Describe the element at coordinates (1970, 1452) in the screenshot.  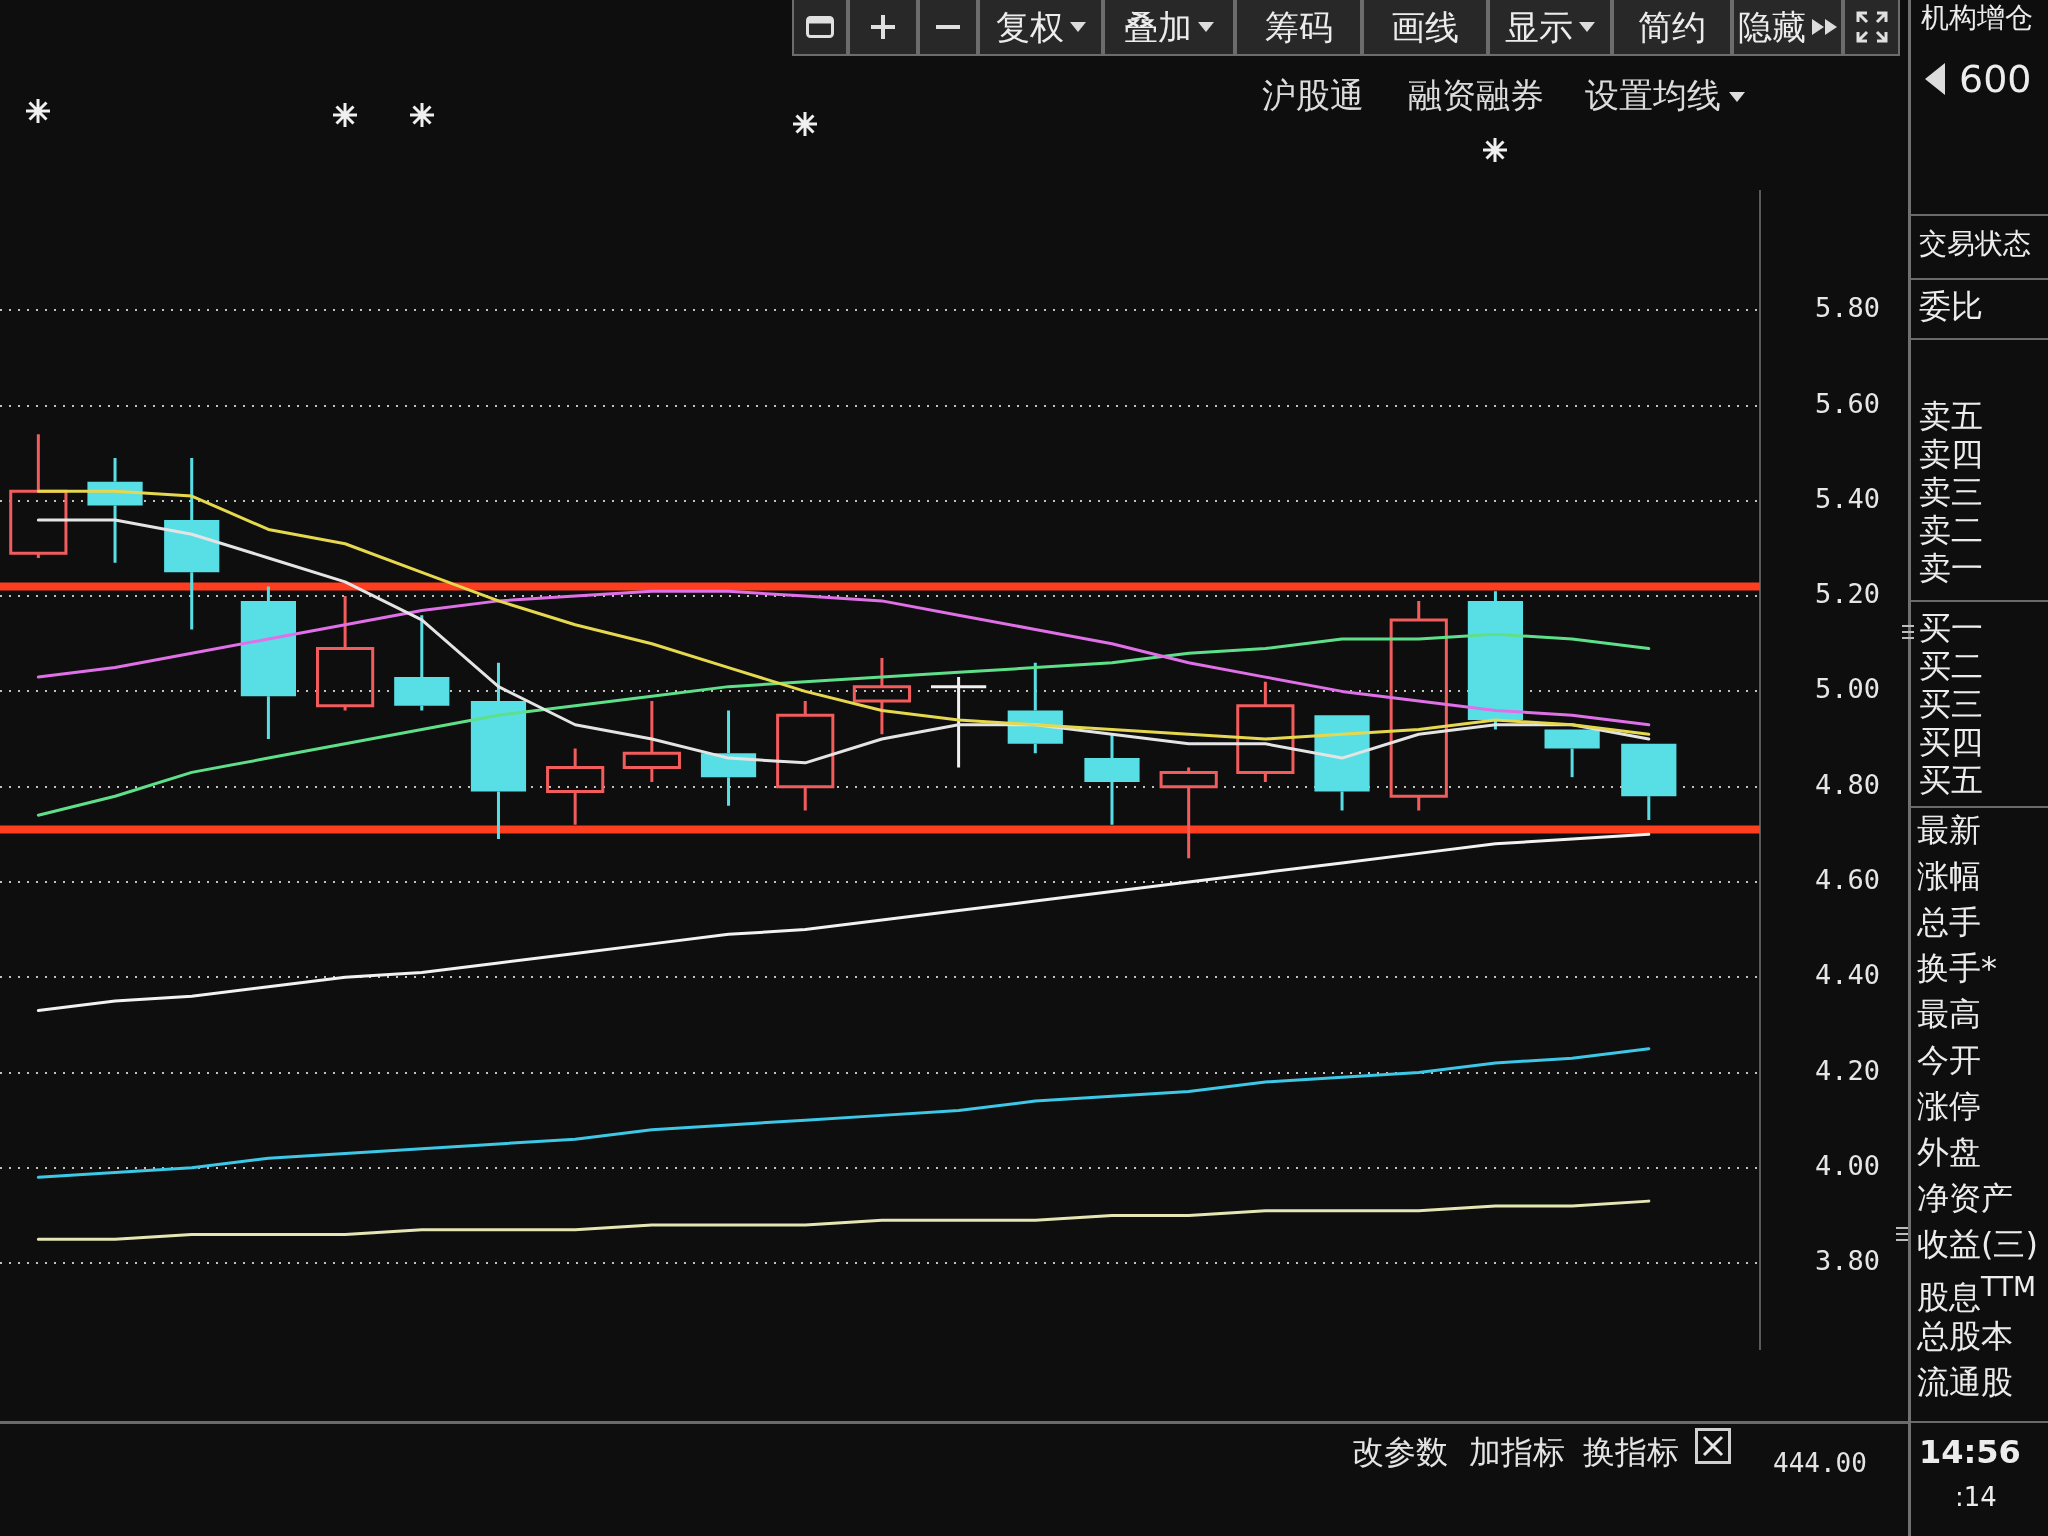
I see `text: 14:56` at that location.